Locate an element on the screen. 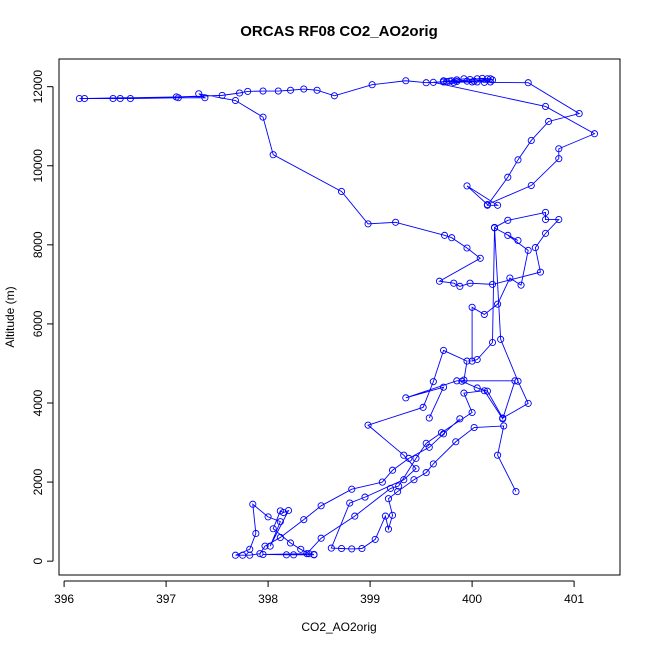 This screenshot has width=650, height=650. y-tick-label: 6000 is located at coordinates (38, 323).